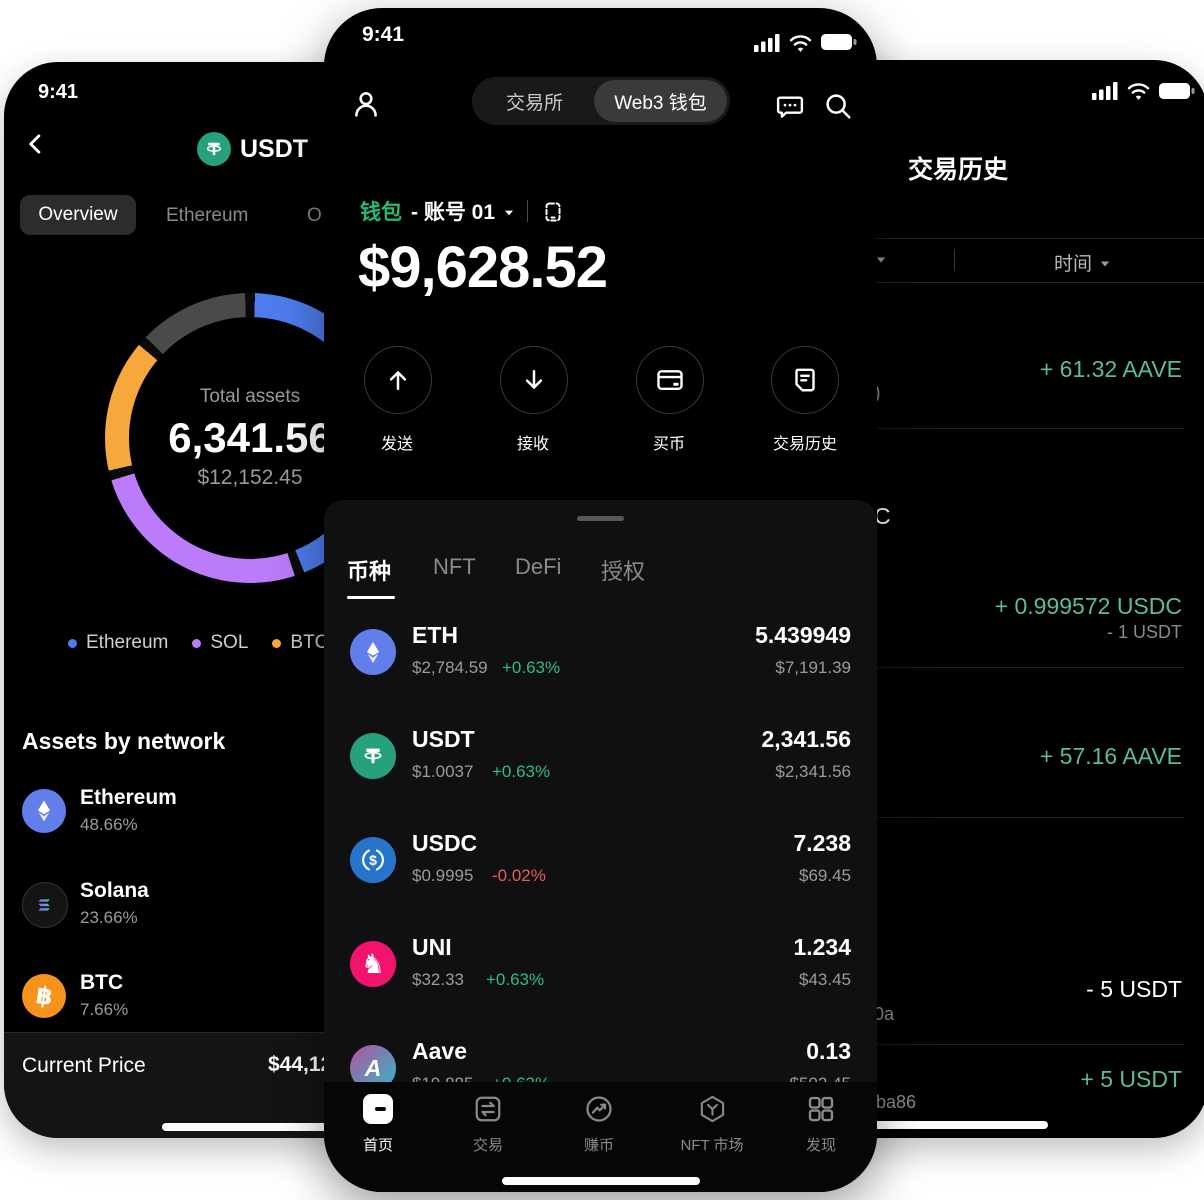 The image size is (1204, 1200). What do you see at coordinates (450, 667) in the screenshot?
I see `token-price: $2,784.59` at bounding box center [450, 667].